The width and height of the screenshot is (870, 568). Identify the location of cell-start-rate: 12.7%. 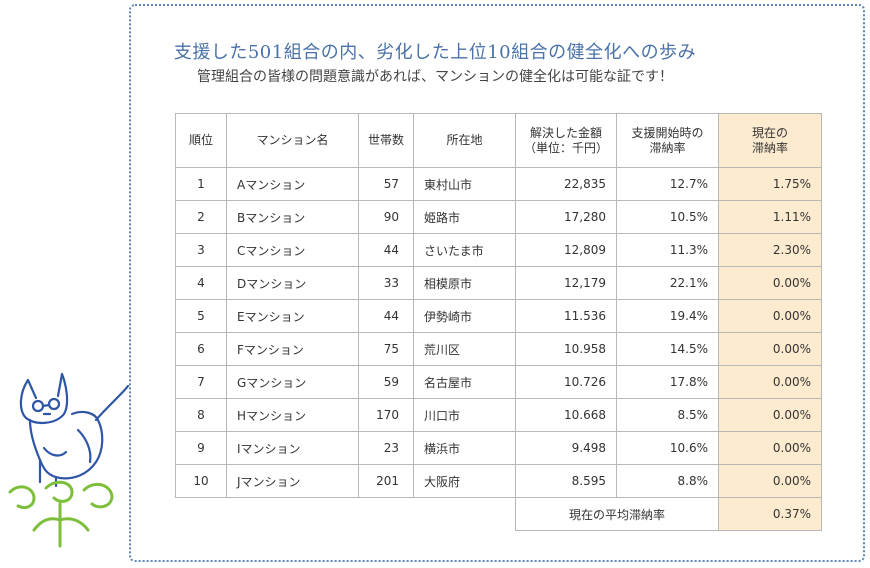
(667, 184).